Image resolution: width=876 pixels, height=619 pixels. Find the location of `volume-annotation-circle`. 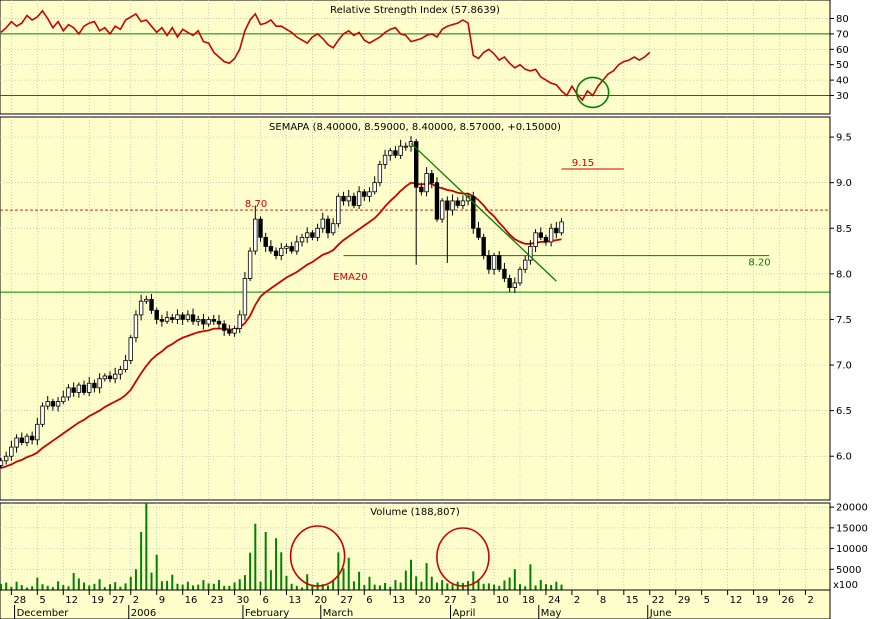

volume-annotation-circle is located at coordinates (463, 557).